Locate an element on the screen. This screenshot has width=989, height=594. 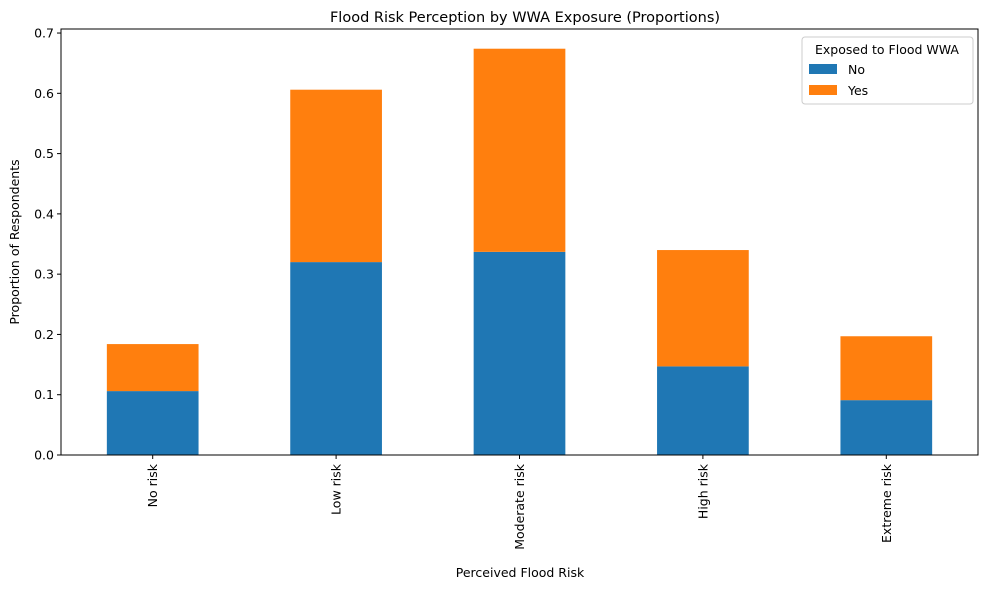
y-tick-label: 0.2 is located at coordinates (44, 334).